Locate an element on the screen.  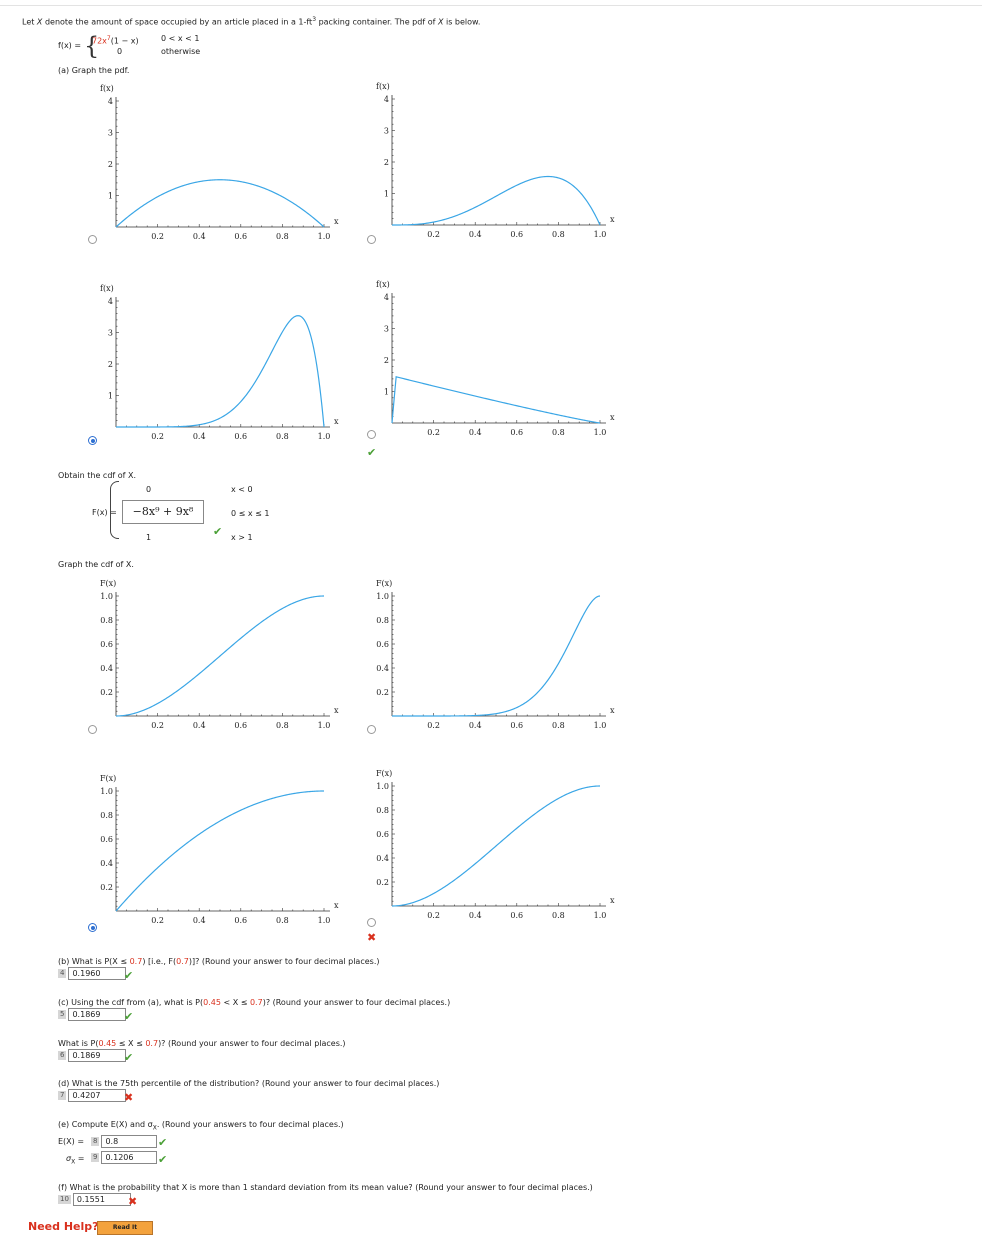
ex-question-number: 8 is located at coordinates (95, 1141).